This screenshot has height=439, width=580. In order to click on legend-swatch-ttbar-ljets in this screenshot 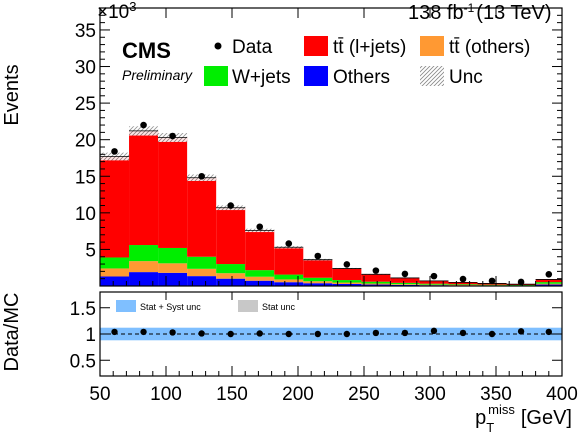, I will do `click(316, 46)`.